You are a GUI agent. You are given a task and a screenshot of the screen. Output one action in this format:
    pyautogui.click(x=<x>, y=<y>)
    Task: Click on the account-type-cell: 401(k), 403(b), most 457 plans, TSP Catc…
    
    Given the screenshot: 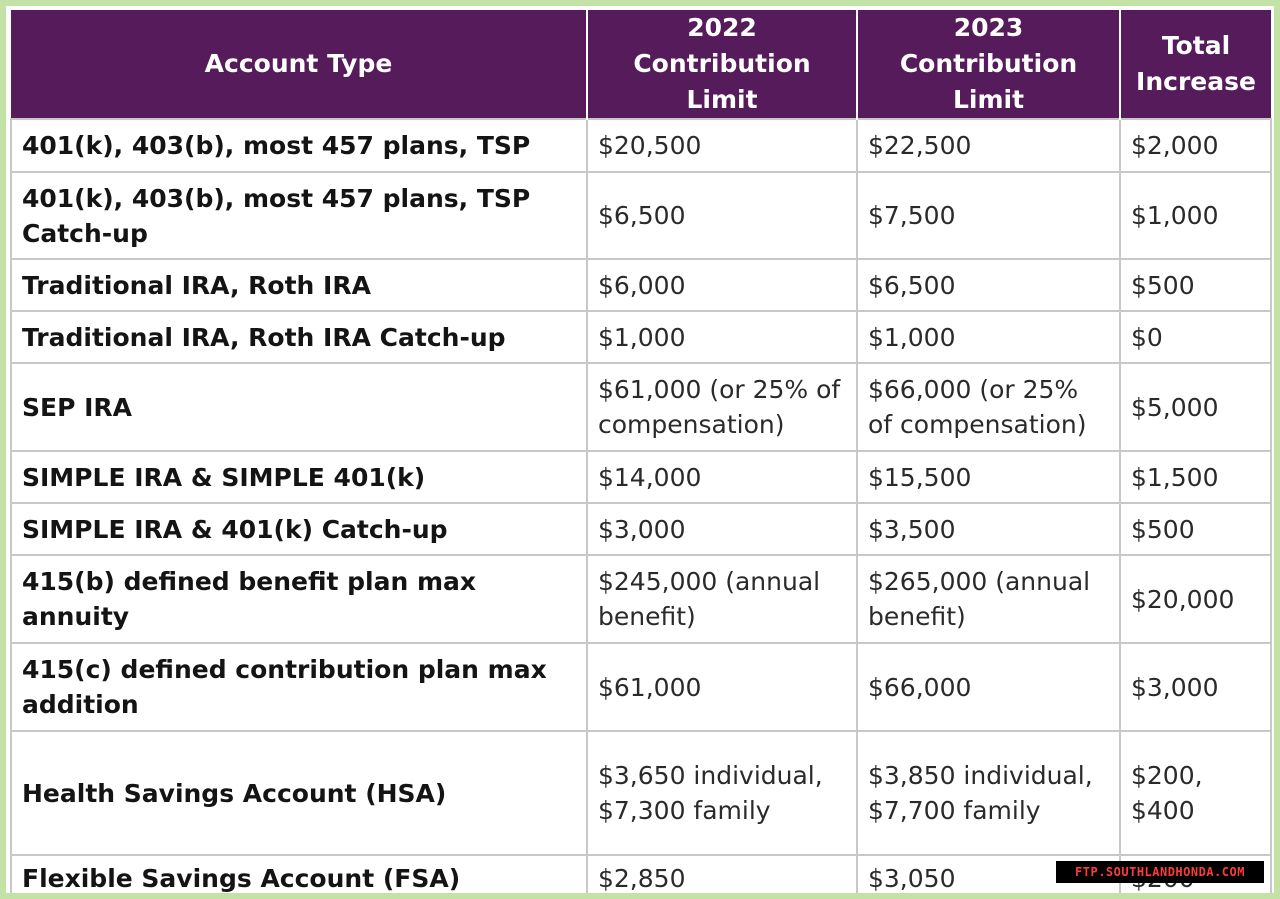 What is the action you would take?
    pyautogui.click(x=299, y=215)
    